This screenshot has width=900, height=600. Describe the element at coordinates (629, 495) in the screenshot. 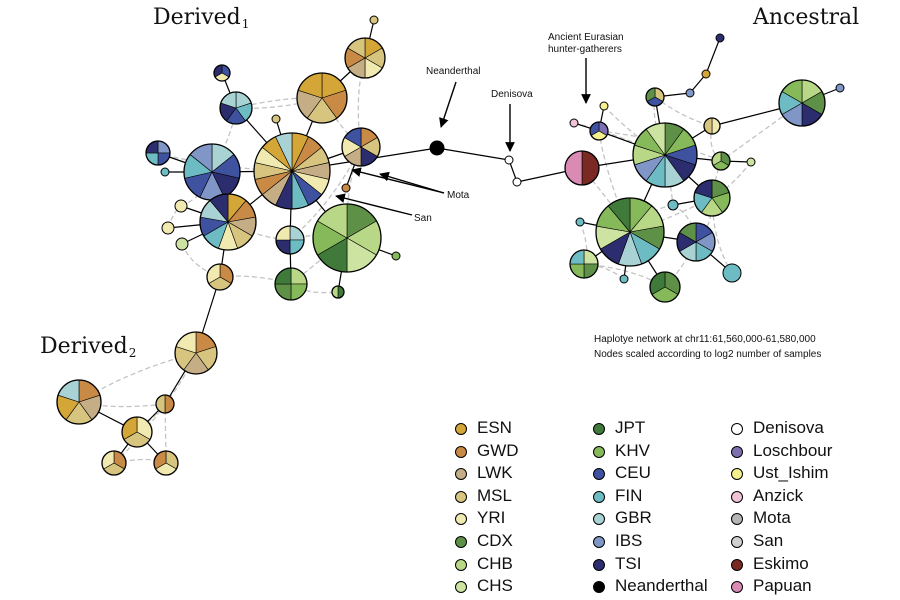

I see `legend-label: FIN` at that location.